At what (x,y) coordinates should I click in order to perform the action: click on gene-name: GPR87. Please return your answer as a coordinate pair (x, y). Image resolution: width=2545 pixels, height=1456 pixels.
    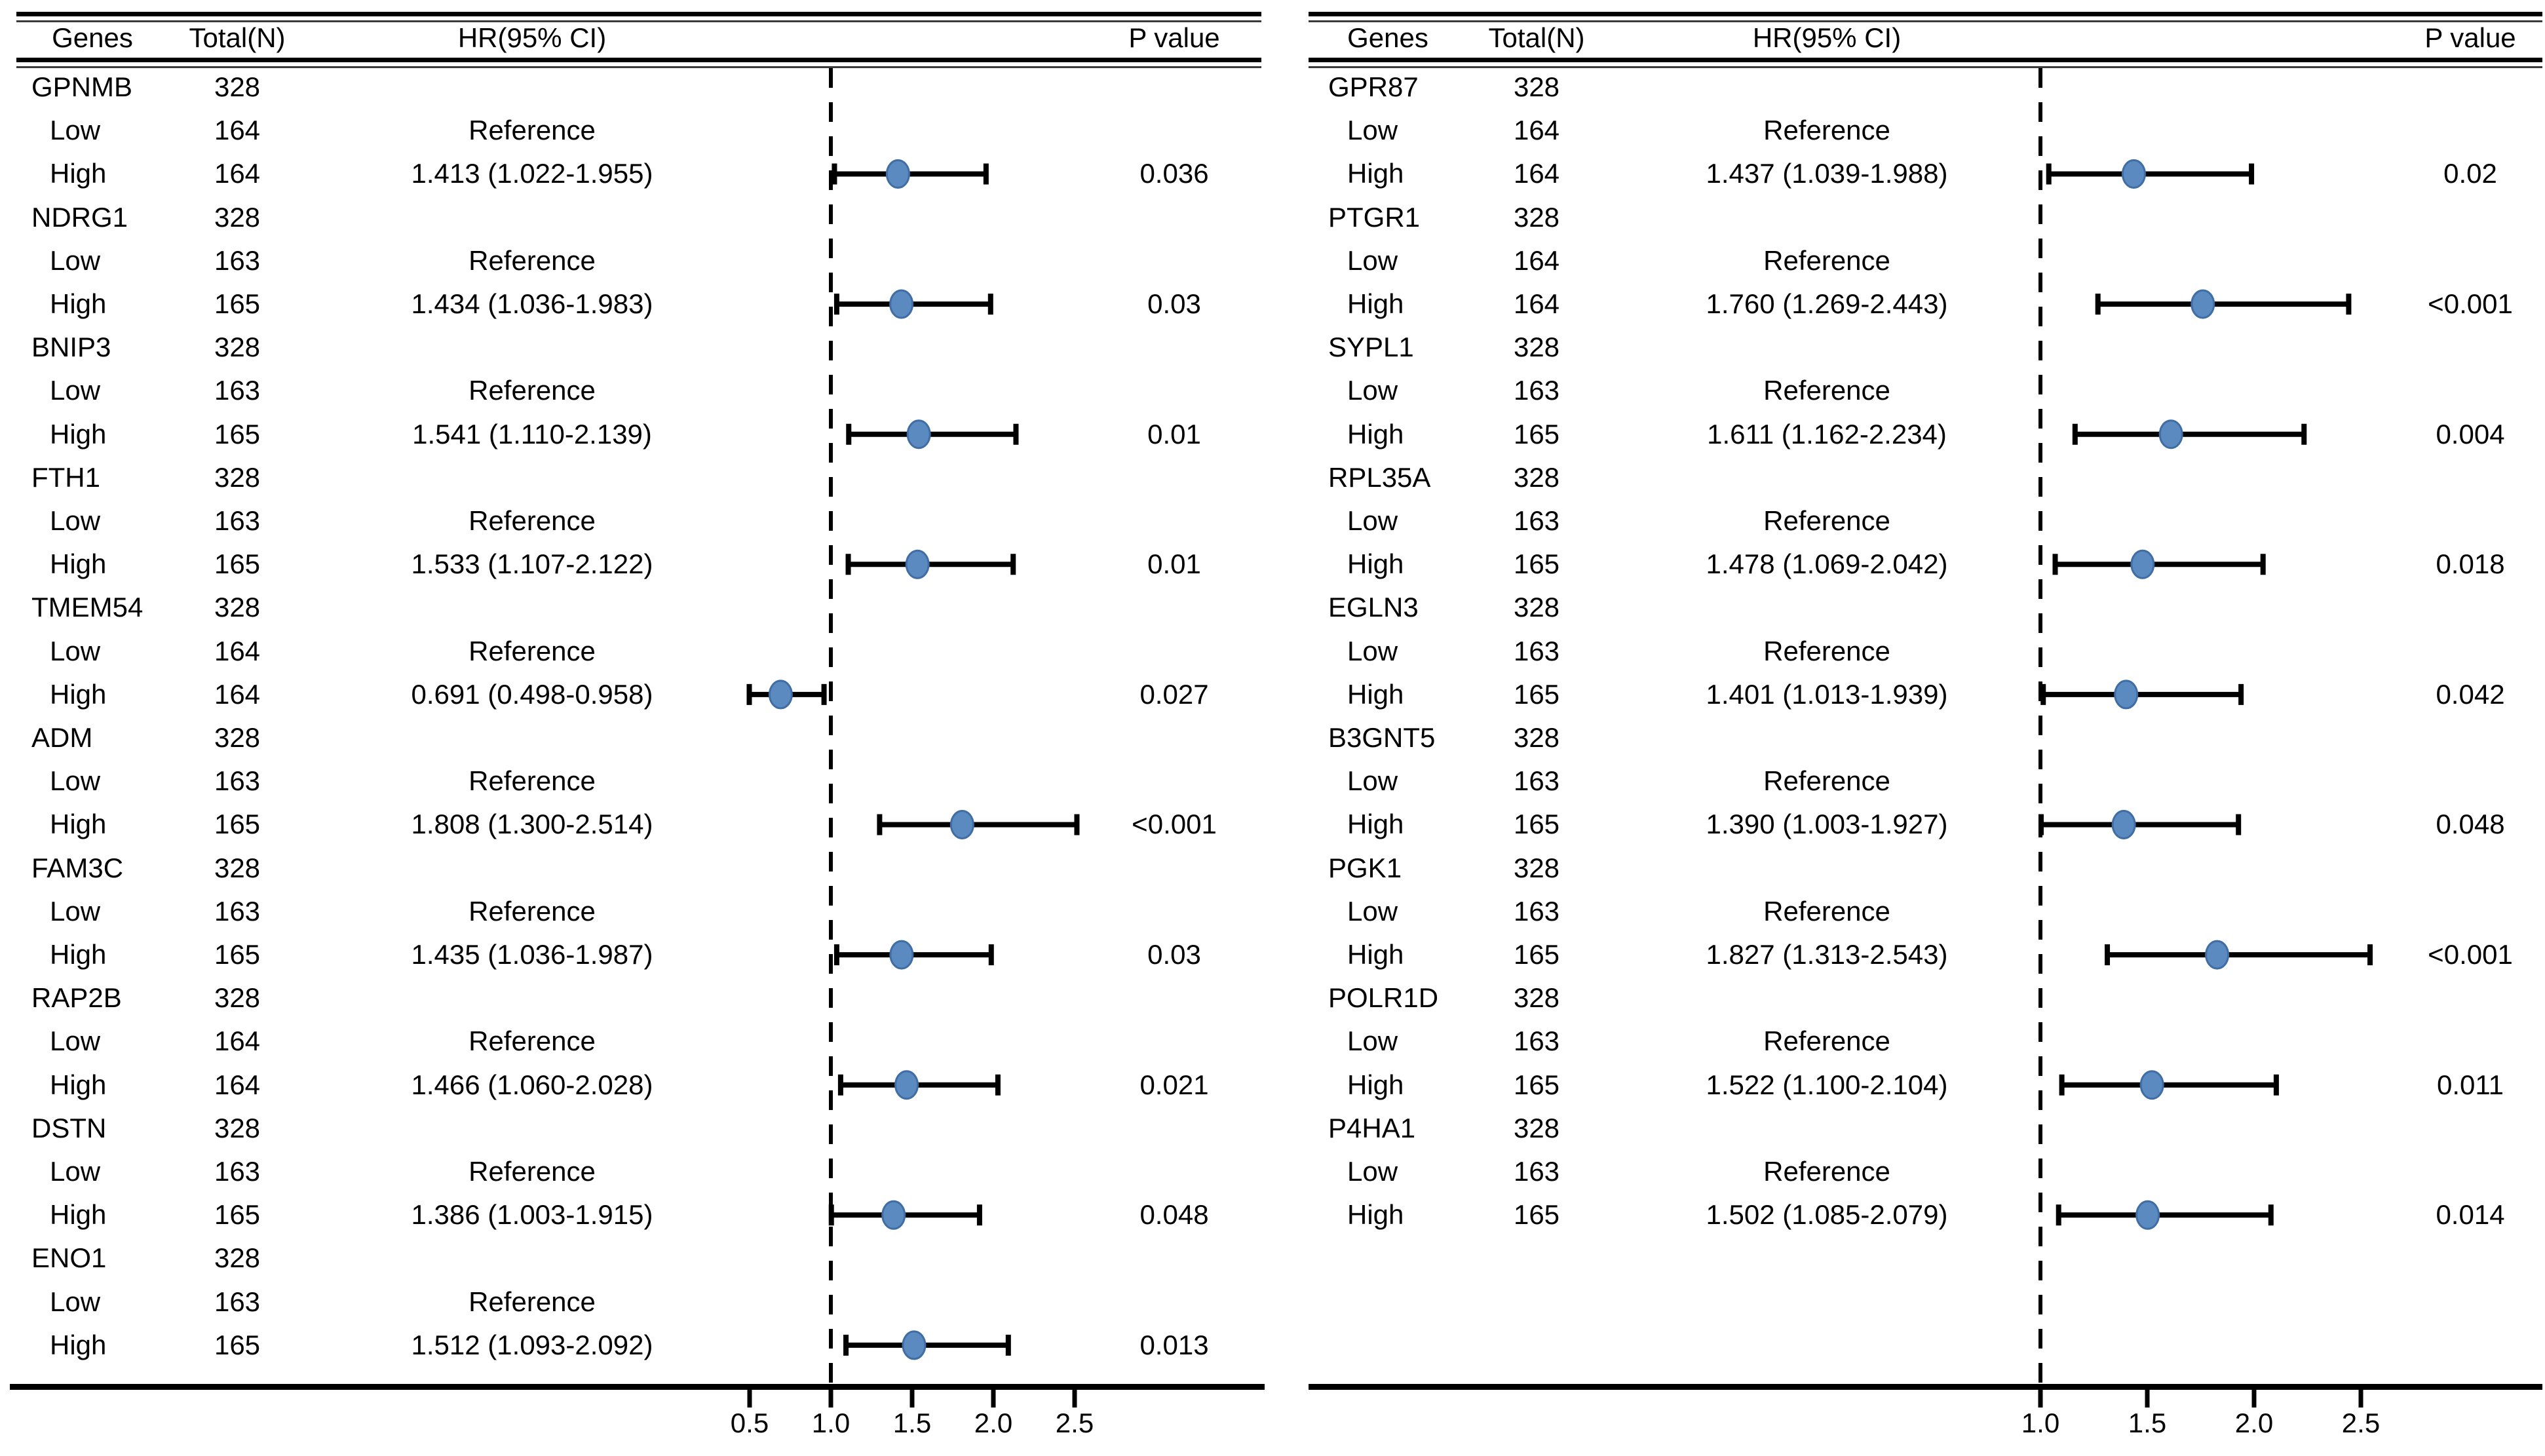
    Looking at the image, I should click on (1373, 86).